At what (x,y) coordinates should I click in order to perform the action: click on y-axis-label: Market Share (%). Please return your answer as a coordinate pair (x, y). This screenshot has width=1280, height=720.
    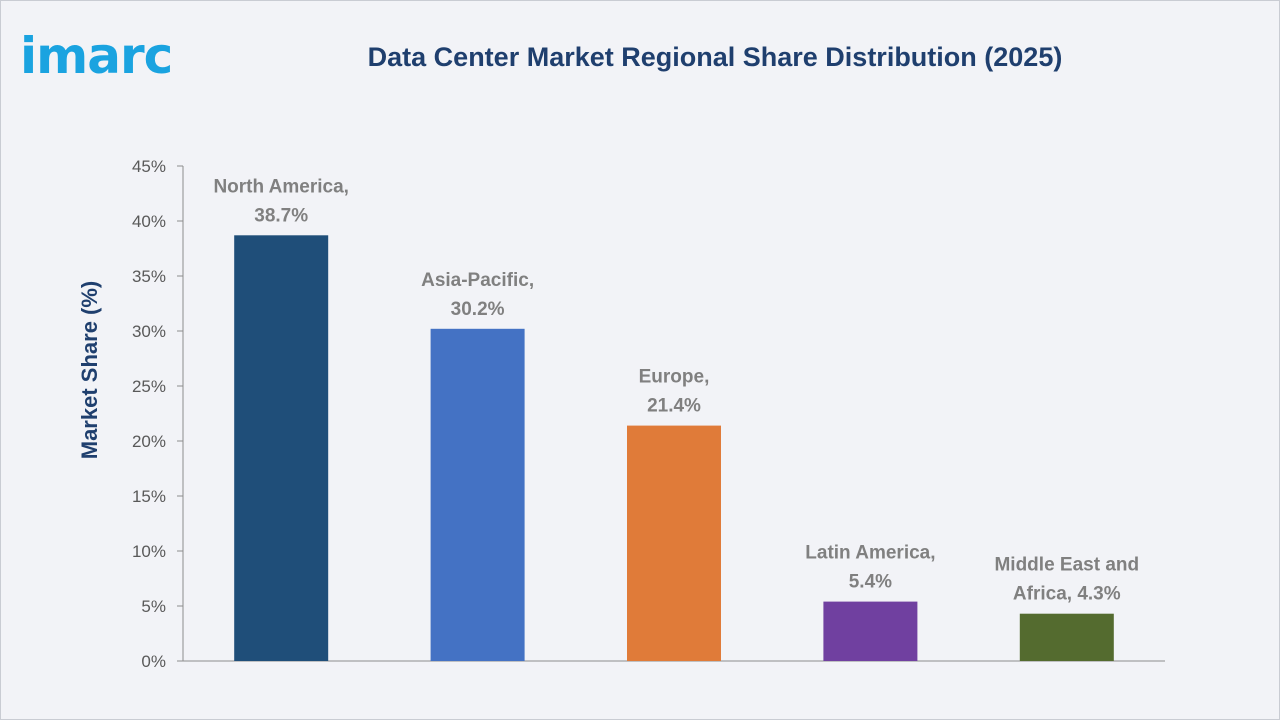
    Looking at the image, I should click on (89, 370).